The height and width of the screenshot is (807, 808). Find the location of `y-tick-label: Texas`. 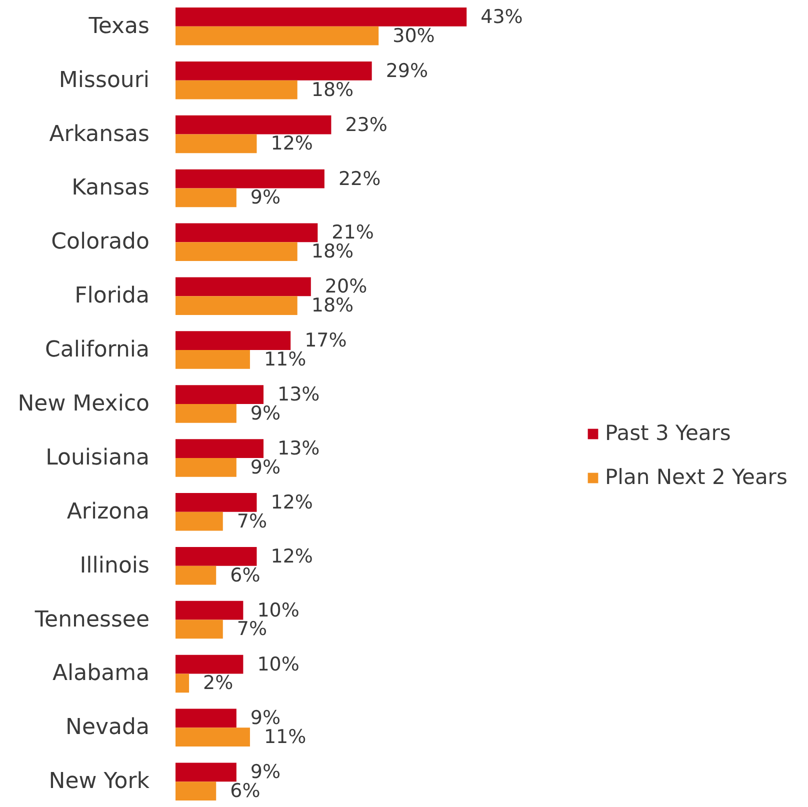

y-tick-label: Texas is located at coordinates (119, 26).